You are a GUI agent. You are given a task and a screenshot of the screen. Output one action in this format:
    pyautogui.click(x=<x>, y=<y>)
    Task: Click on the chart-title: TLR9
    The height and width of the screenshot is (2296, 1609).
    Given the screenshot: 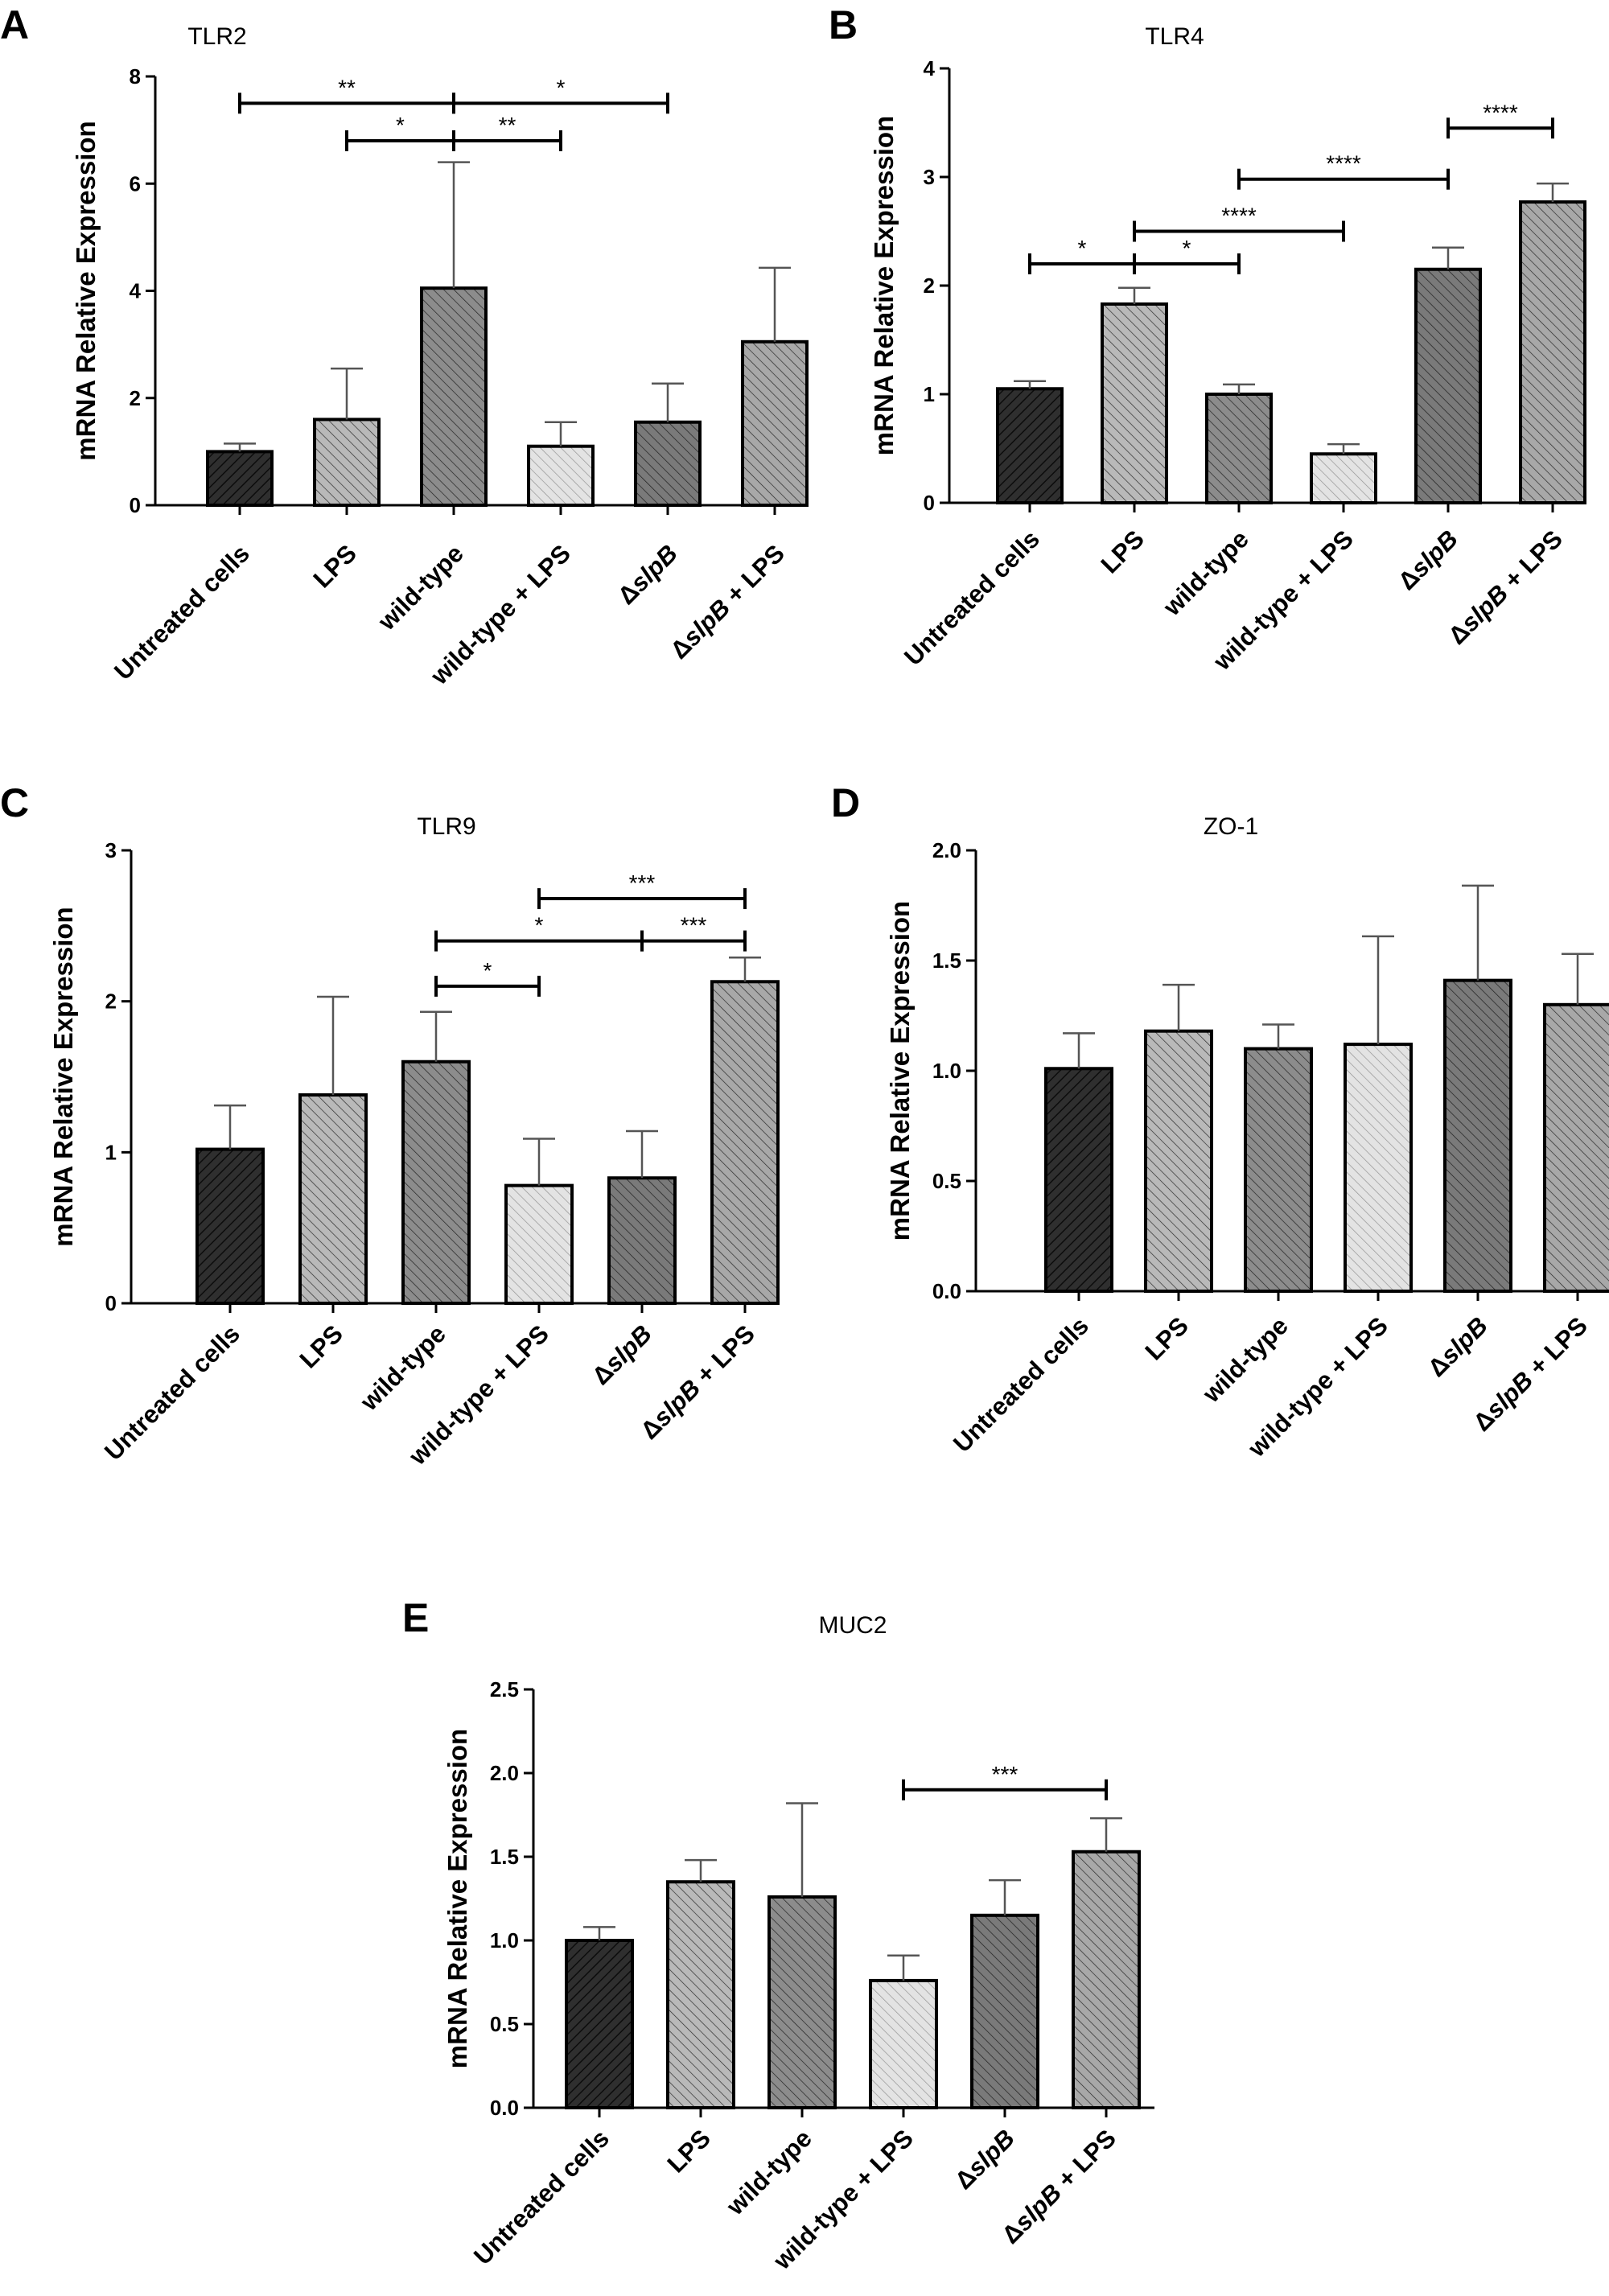 What is the action you would take?
    pyautogui.click(x=446, y=826)
    